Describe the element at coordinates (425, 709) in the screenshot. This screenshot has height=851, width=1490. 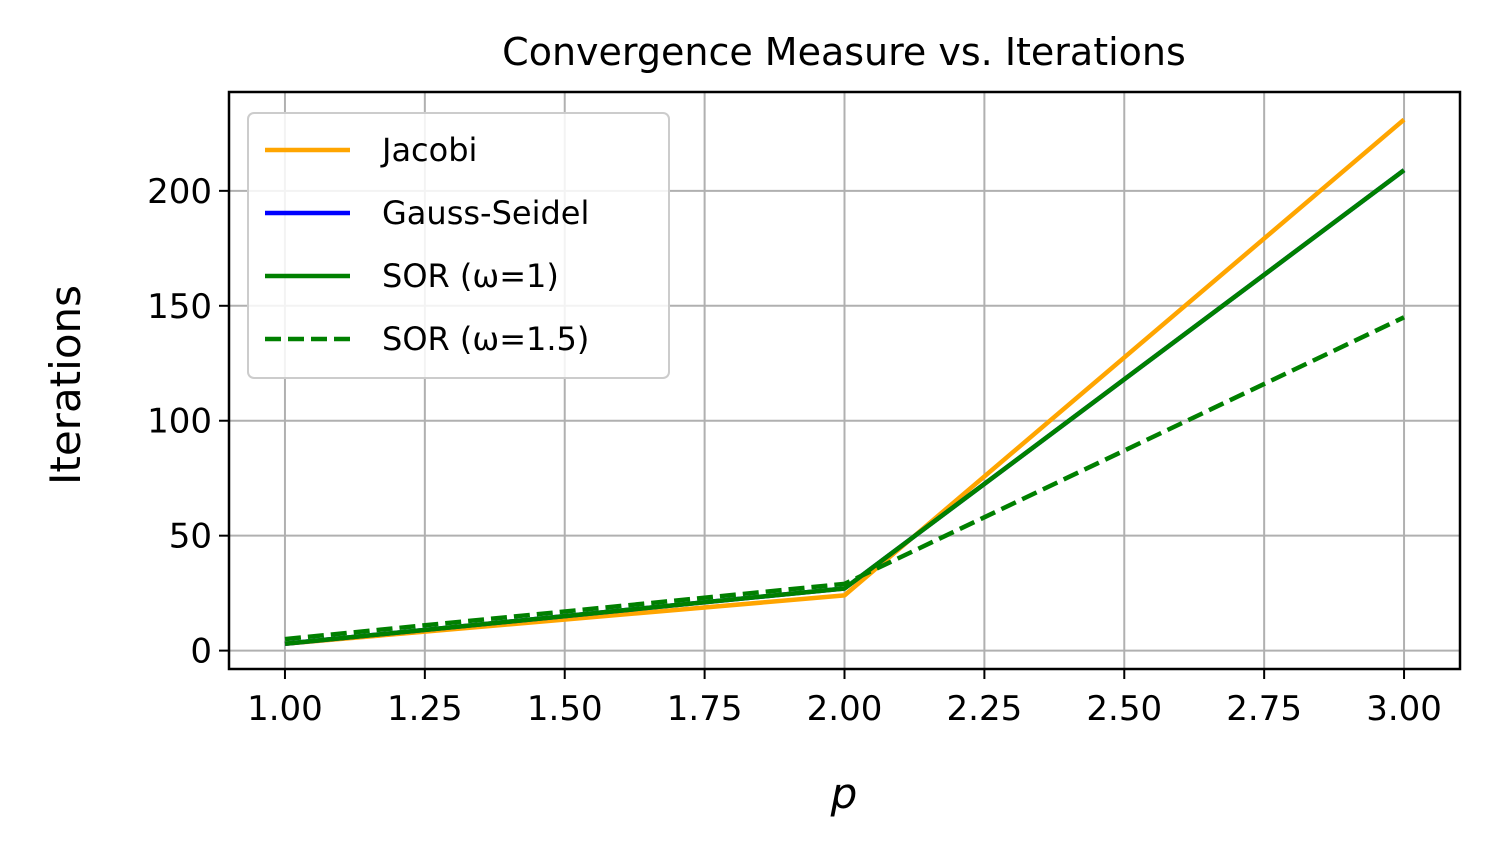
I see `x-tick-label: 1.25` at that location.